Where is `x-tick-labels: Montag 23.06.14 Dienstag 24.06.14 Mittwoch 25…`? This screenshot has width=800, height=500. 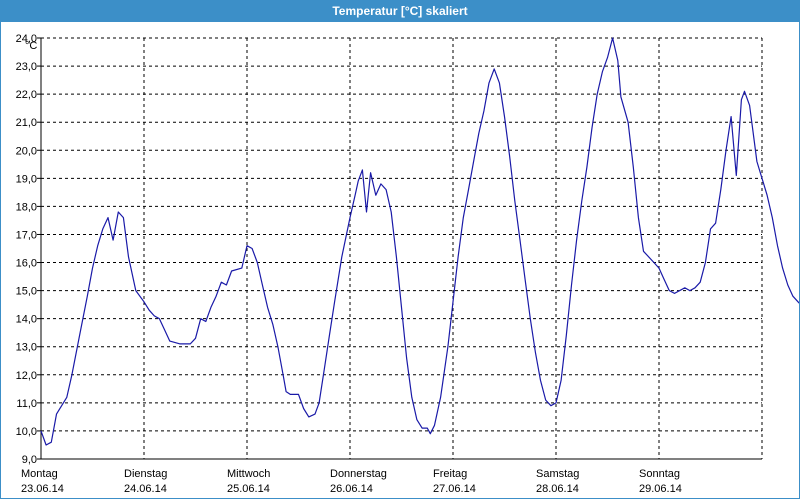 x-tick-labels: Montag 23.06.14 Dienstag 24.06.14 Mittwoch 25… is located at coordinates (351, 481).